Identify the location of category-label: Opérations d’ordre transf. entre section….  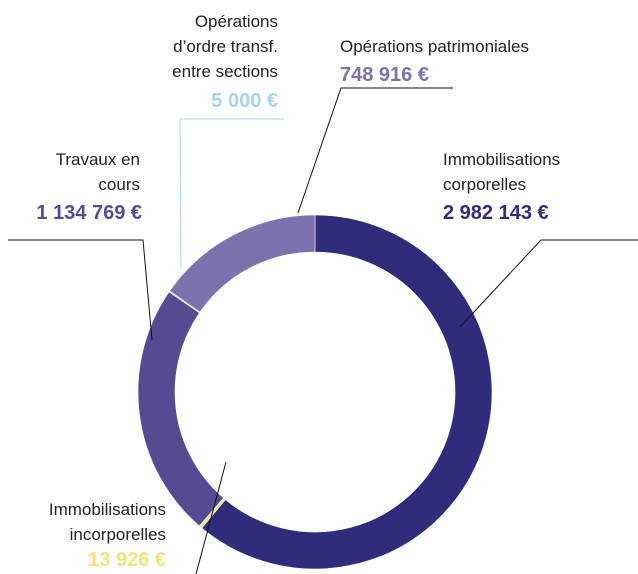
(225, 46).